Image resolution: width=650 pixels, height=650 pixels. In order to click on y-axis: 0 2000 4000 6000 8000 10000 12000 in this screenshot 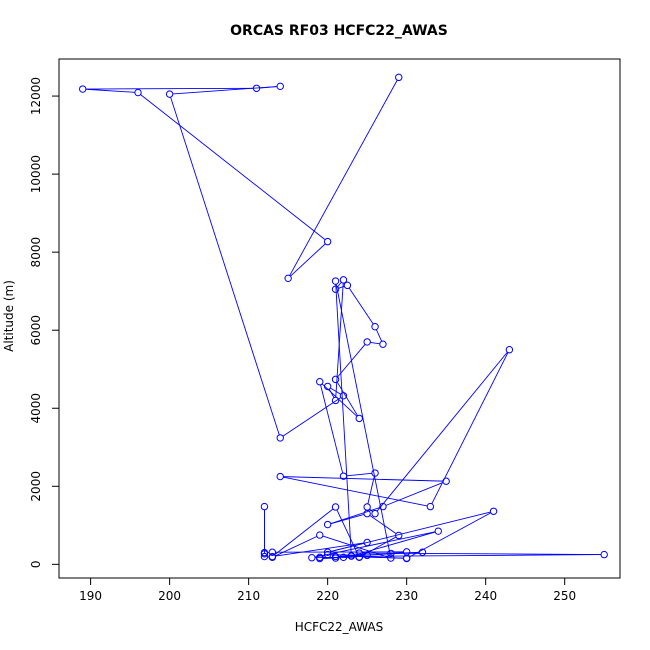, I will do `click(44, 323)`.